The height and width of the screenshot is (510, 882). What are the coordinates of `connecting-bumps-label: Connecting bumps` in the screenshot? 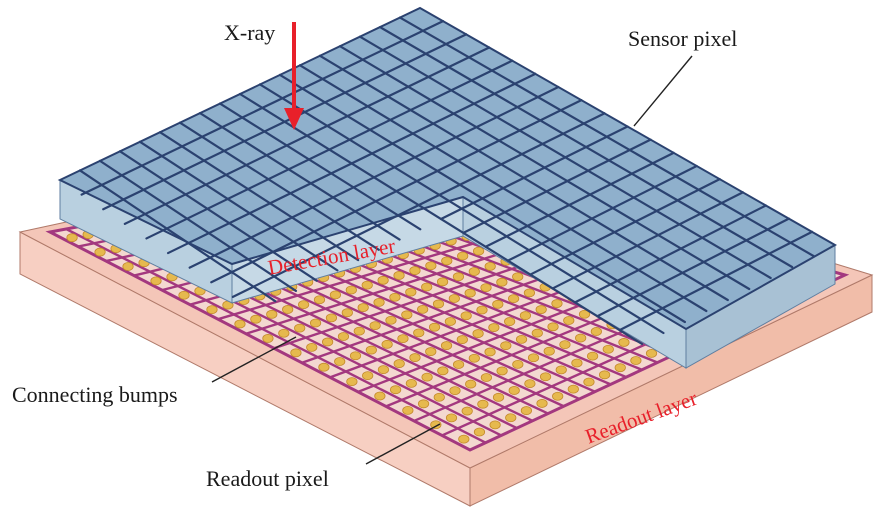 It's located at (95, 394).